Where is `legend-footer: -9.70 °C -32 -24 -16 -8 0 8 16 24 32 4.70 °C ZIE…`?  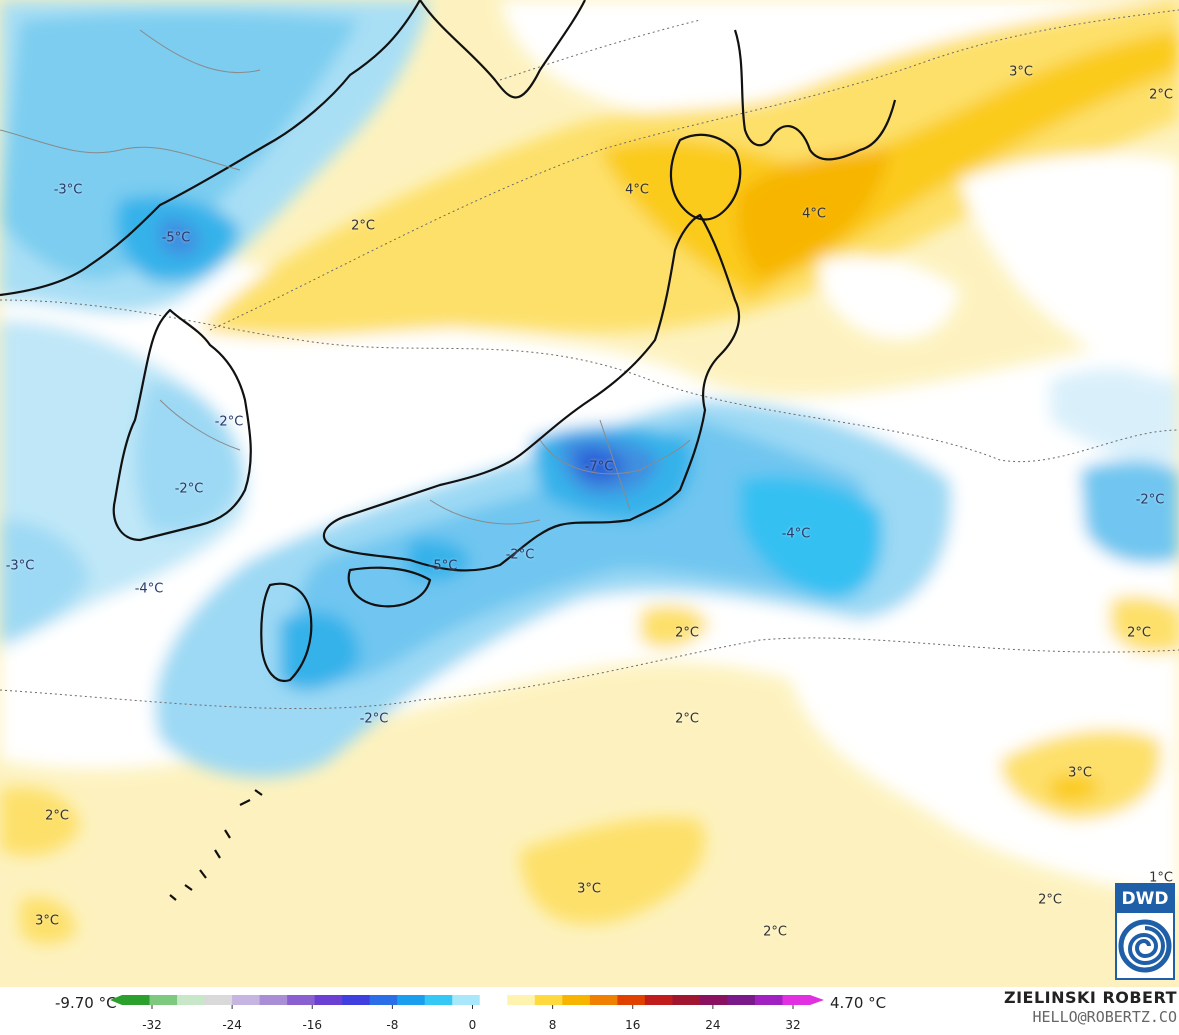 legend-footer: -9.70 °C -32 -24 -16 -8 0 8 16 24 32 4.70 °C ZIE… is located at coordinates (589, 1011).